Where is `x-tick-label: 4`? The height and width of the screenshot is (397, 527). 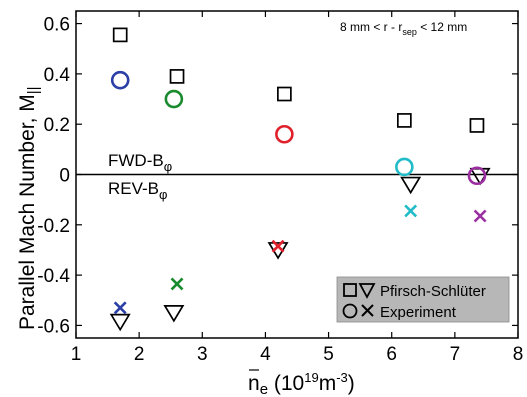
x-tick-label: 4 is located at coordinates (265, 354).